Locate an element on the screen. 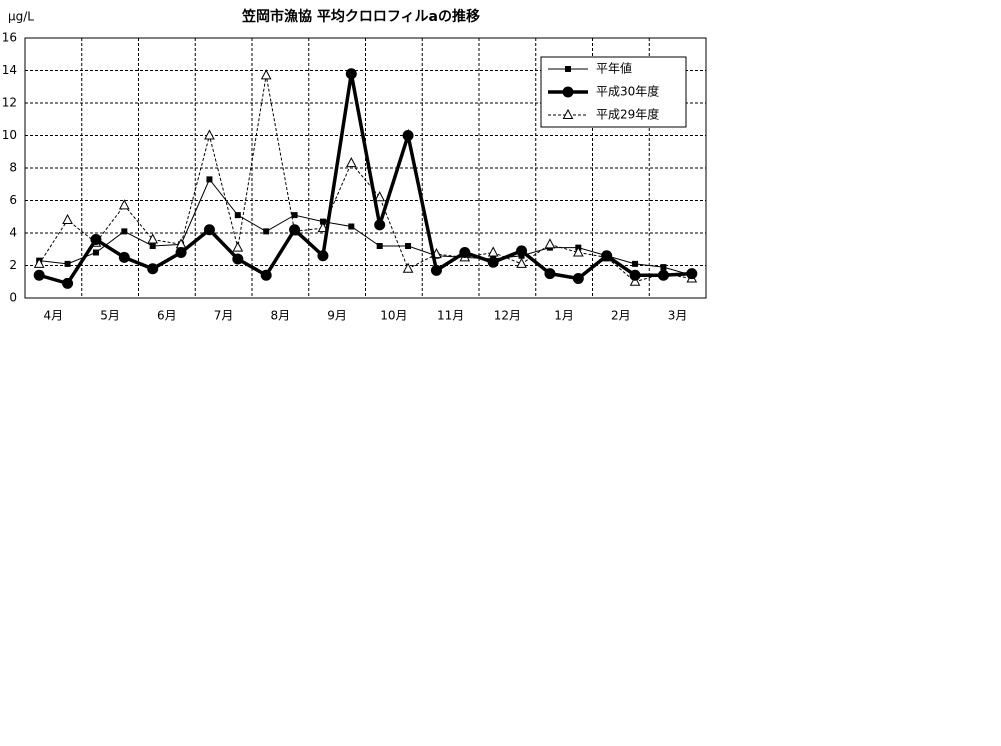 This screenshot has height=746, width=1001. x-tick-label: 1月 is located at coordinates (564, 316).